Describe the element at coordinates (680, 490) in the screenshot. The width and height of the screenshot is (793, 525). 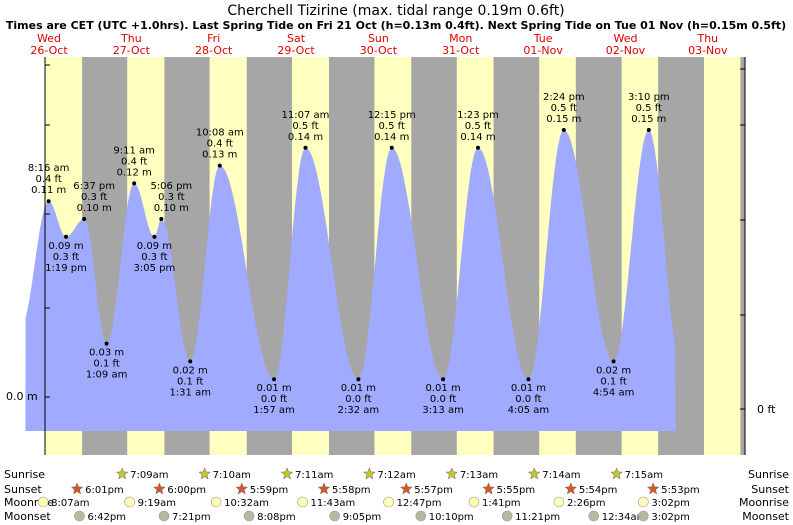
I see `sunset-time: 5:53pm` at that location.